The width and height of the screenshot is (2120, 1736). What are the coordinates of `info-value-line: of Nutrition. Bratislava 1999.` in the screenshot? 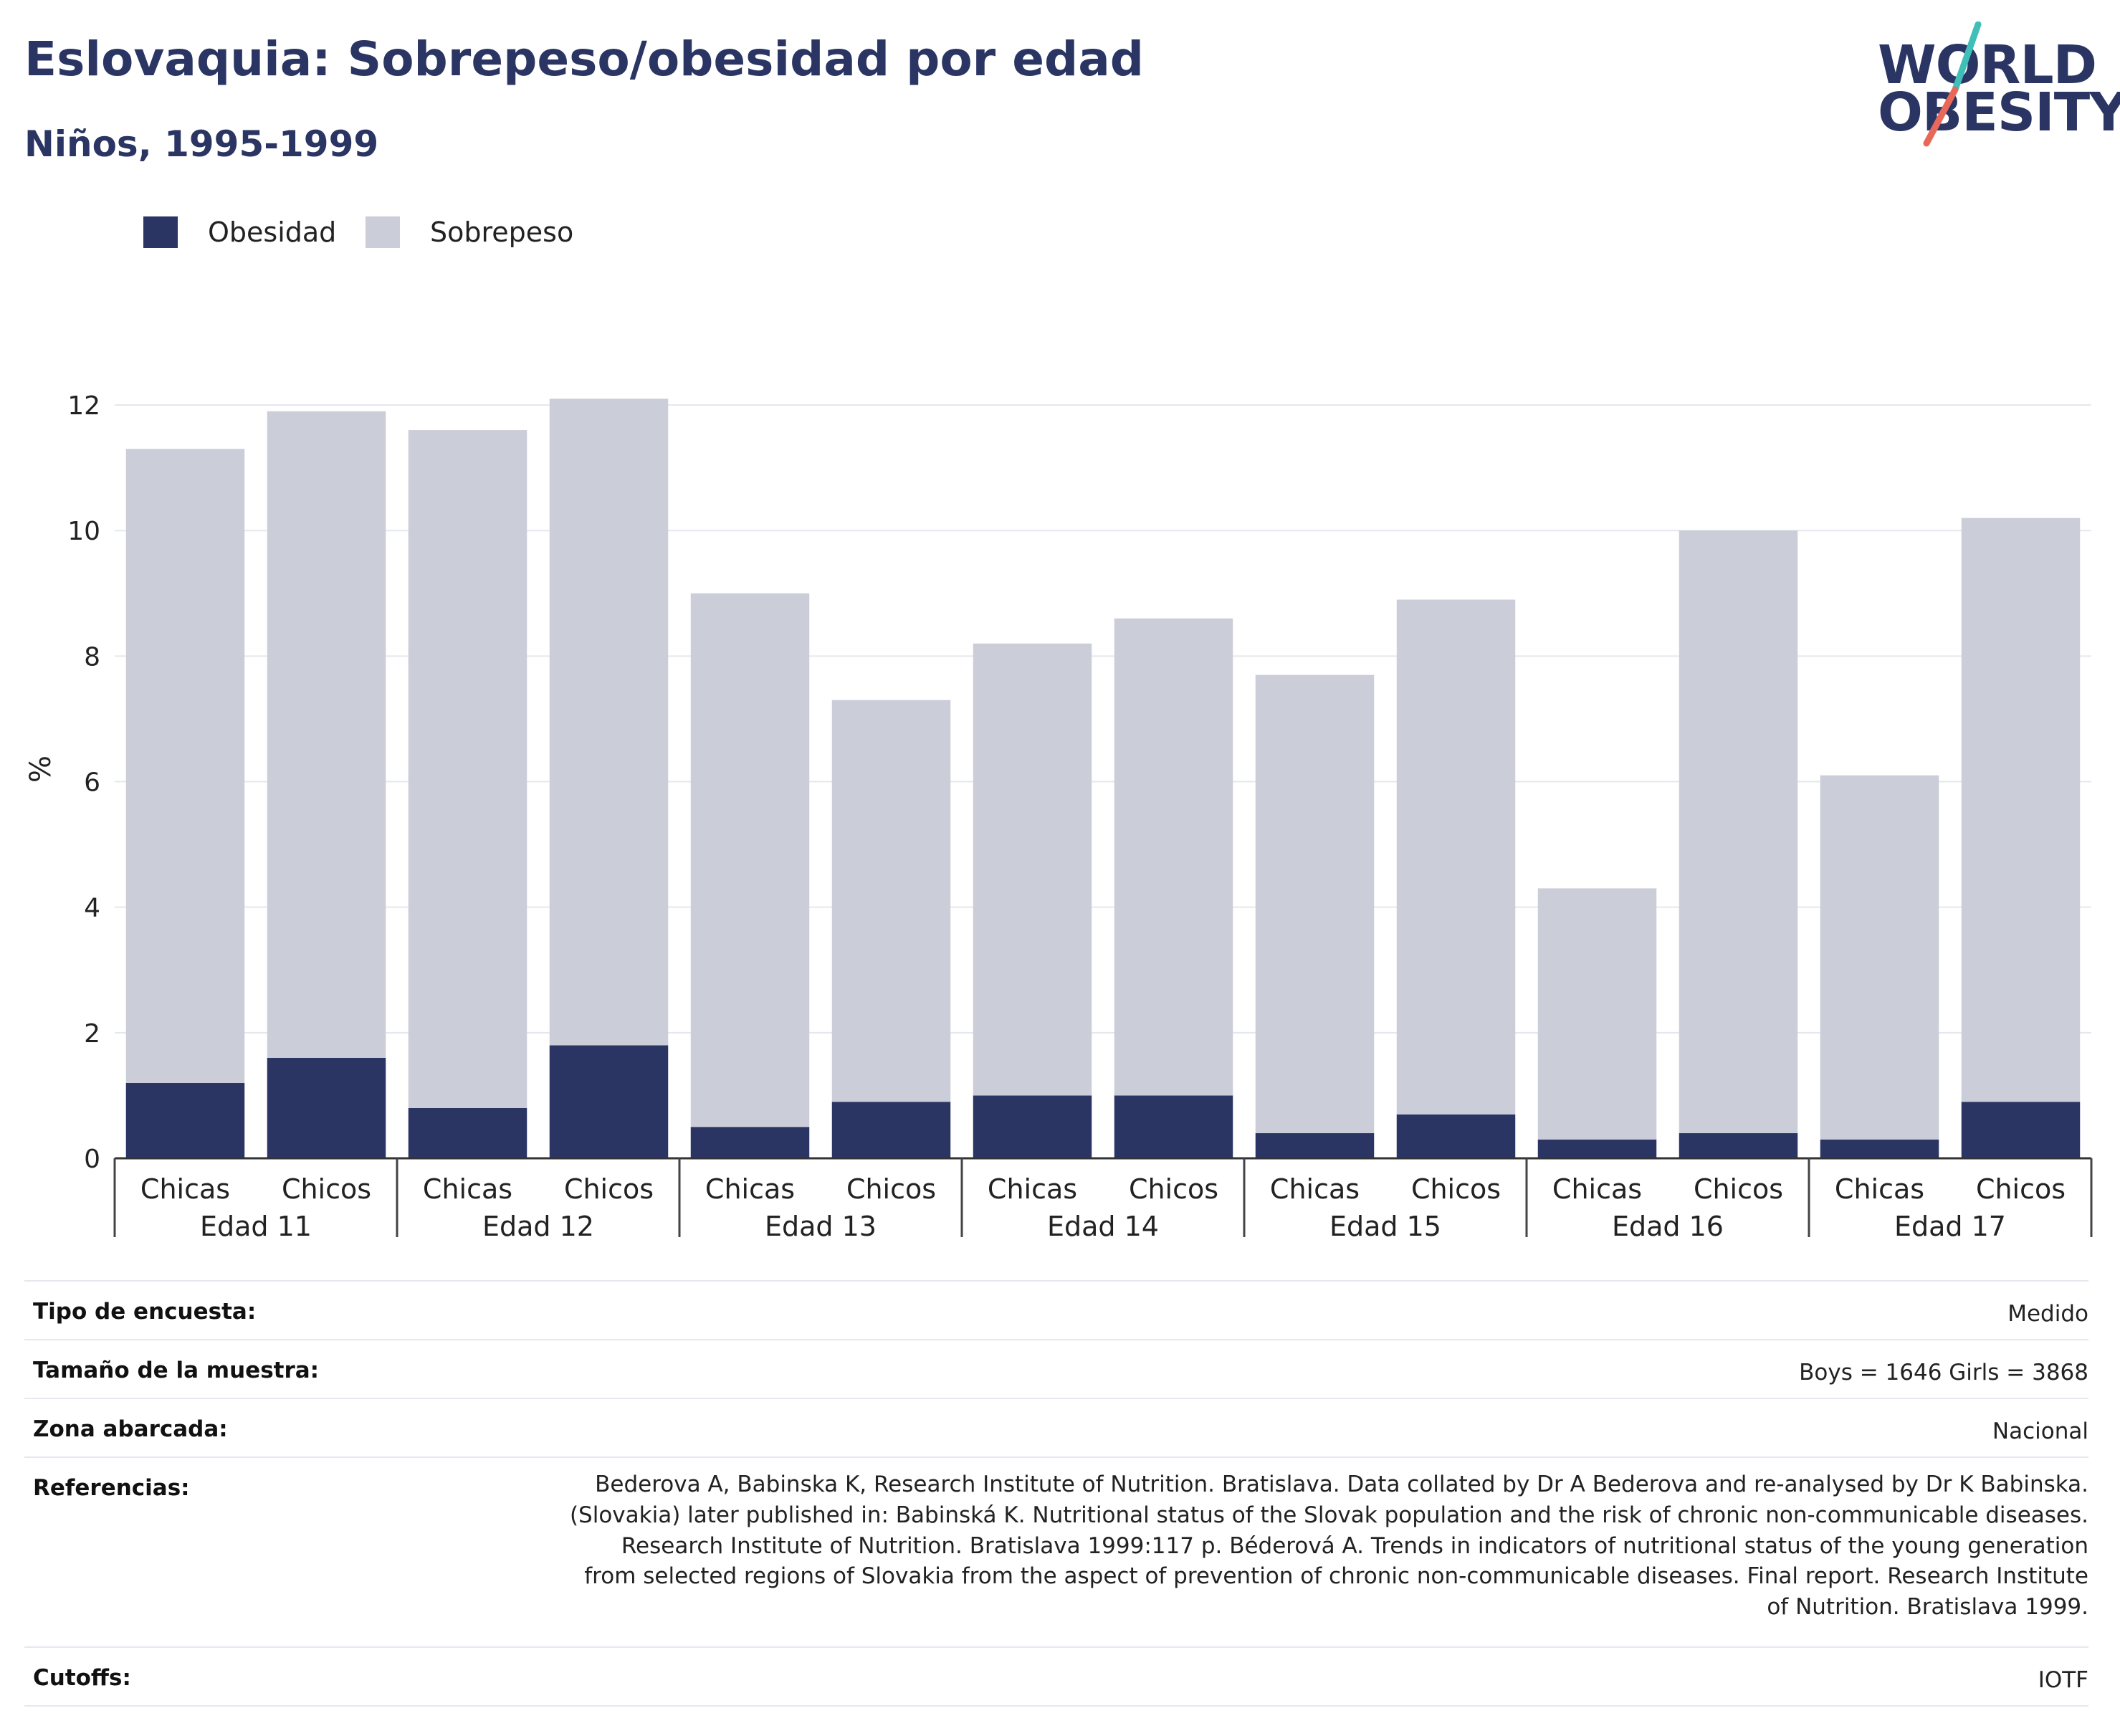 It's located at (1927, 1608).